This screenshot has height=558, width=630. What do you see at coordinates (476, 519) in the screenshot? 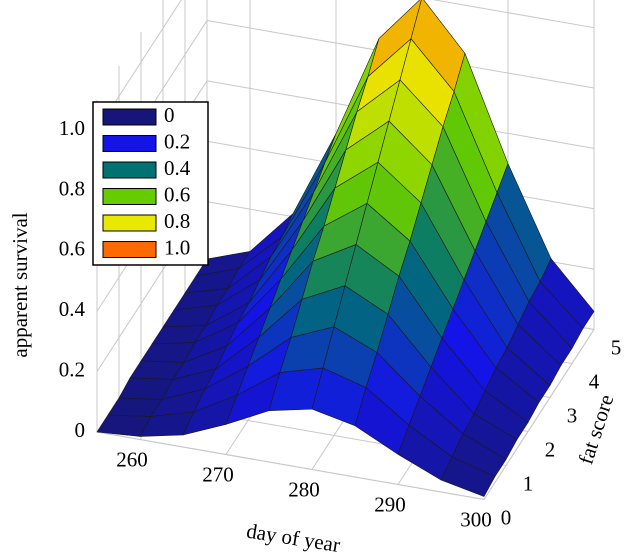
I see `x-tick-label: 300` at bounding box center [476, 519].